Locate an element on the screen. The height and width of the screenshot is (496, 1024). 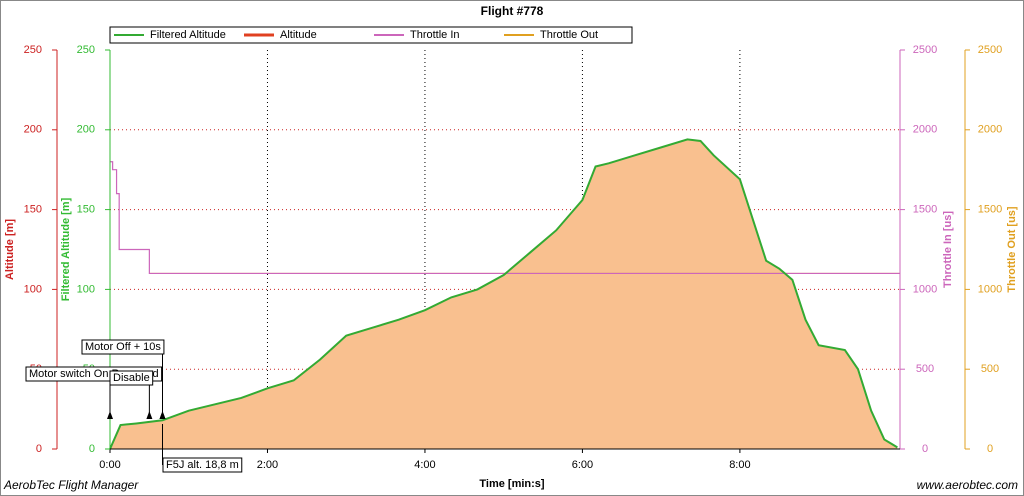
x-tick-label: 6:00 is located at coordinates (582, 465).